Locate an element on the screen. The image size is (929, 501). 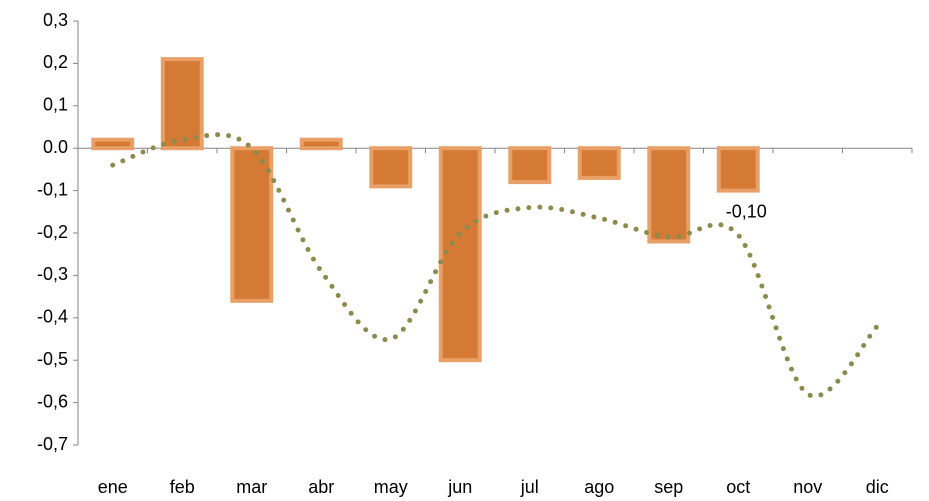
y-tick-label: 0,3 is located at coordinates (55, 20).